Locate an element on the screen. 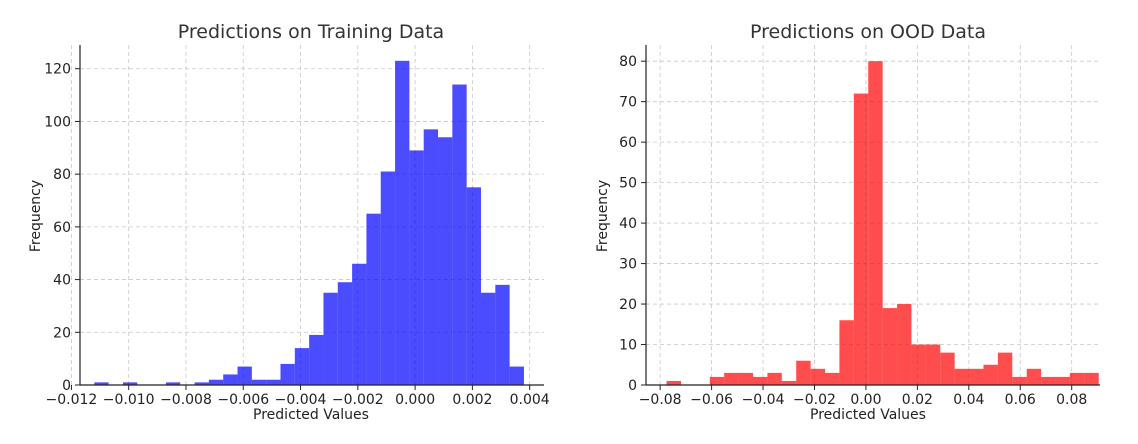 This screenshot has width=1138, height=444. training-x-tick-label: 0.002 is located at coordinates (472, 400).